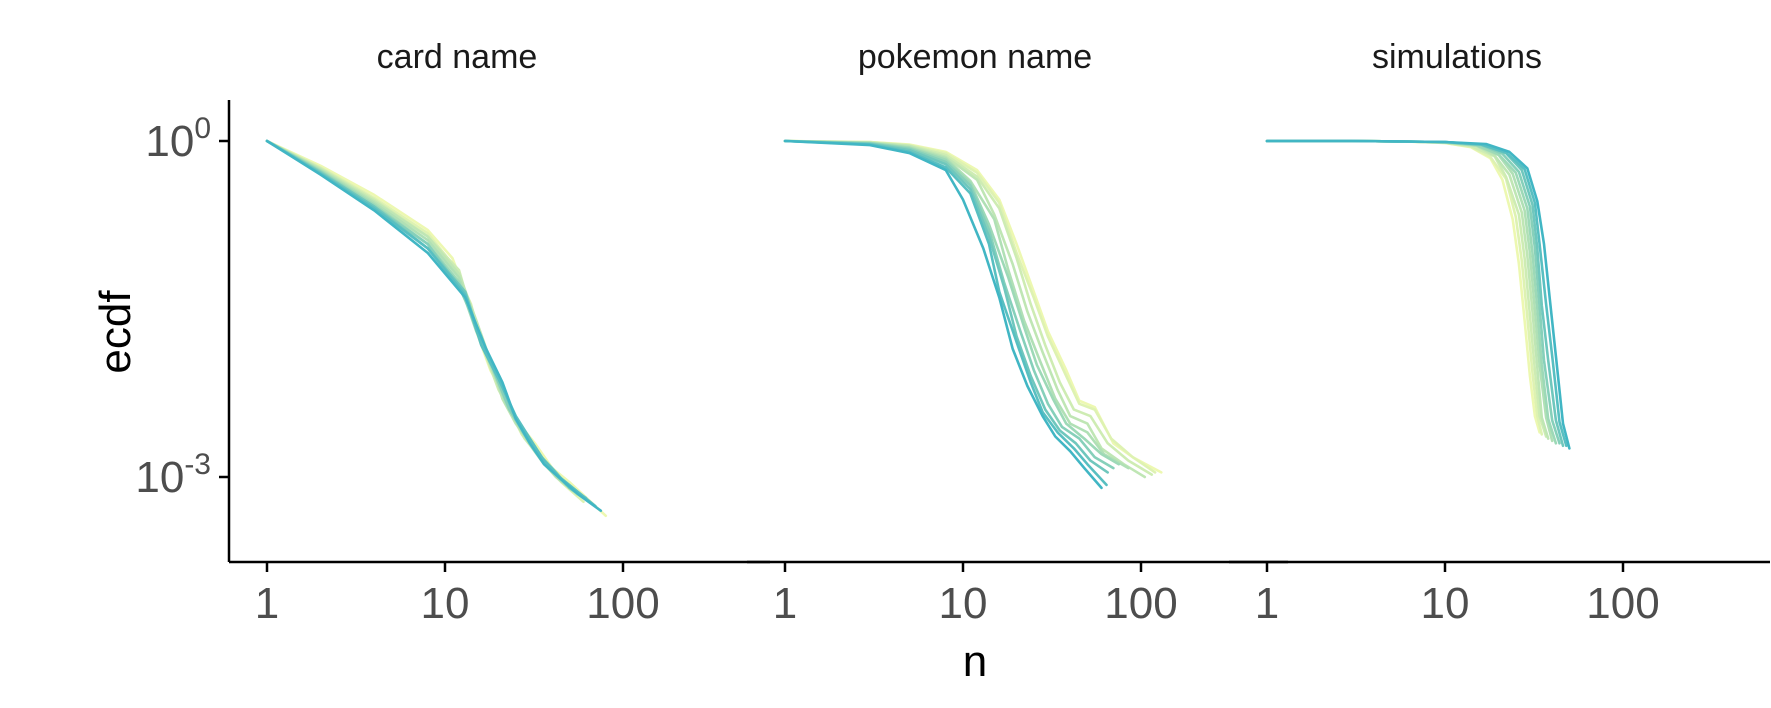 This screenshot has width=1771, height=708. What do you see at coordinates (457, 57) in the screenshot?
I see `panel-title: card name` at bounding box center [457, 57].